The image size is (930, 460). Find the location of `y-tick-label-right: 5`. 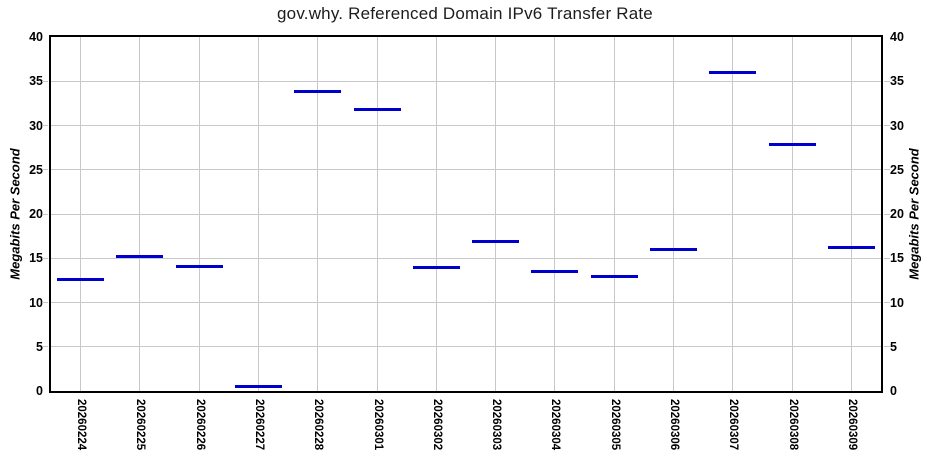

y-tick-label-right: 5 is located at coordinates (893, 346).